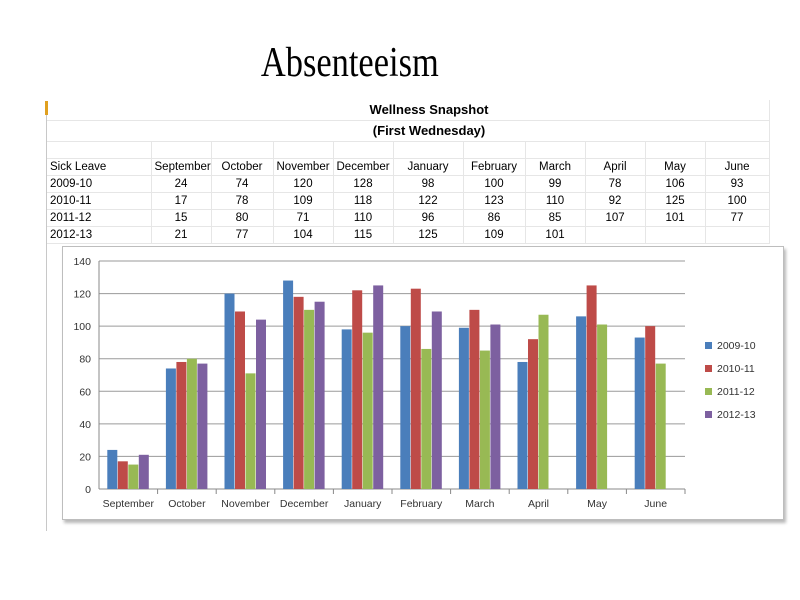 Image resolution: width=800 pixels, height=600 pixels. I want to click on table-subtitle-row: (First Wednesday), so click(408, 131).